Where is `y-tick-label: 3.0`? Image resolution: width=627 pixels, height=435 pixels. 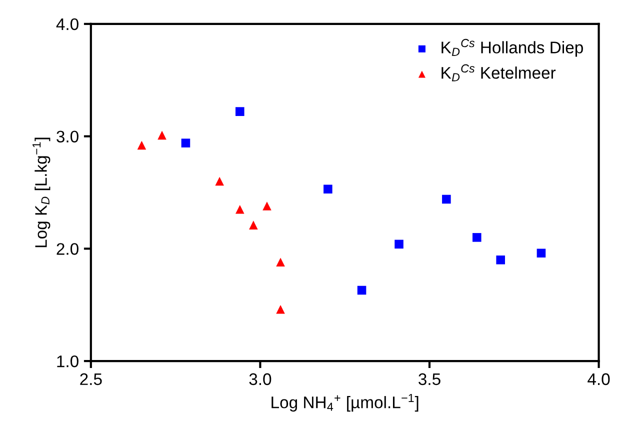
y-tick-label: 3.0 is located at coordinates (67, 136).